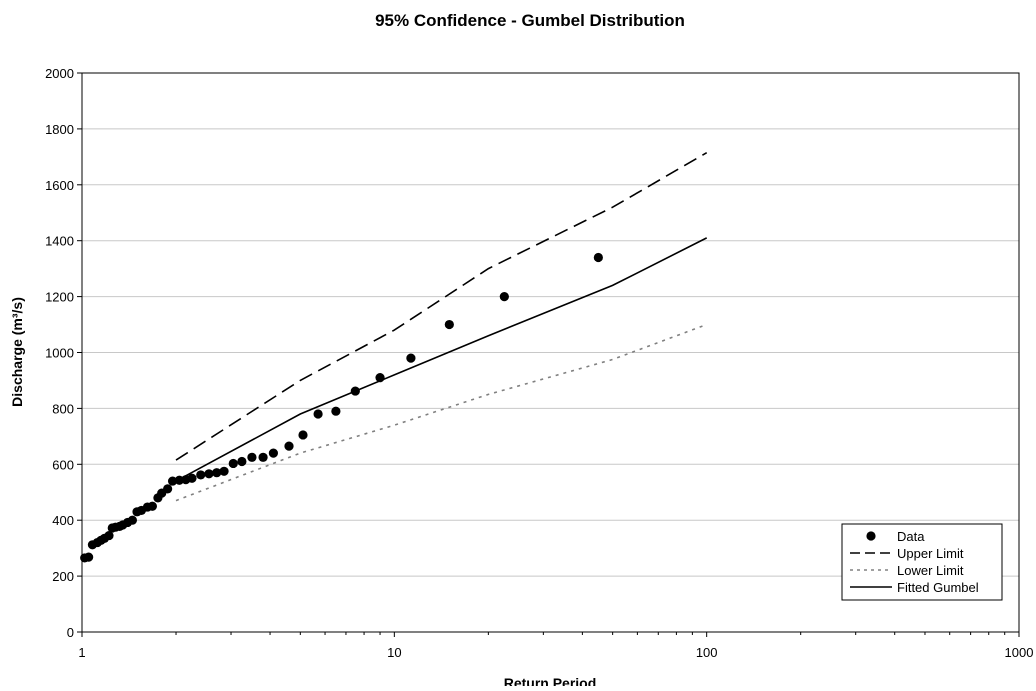  Describe the element at coordinates (550, 680) in the screenshot. I see `x-axis-title: Return Period` at that location.